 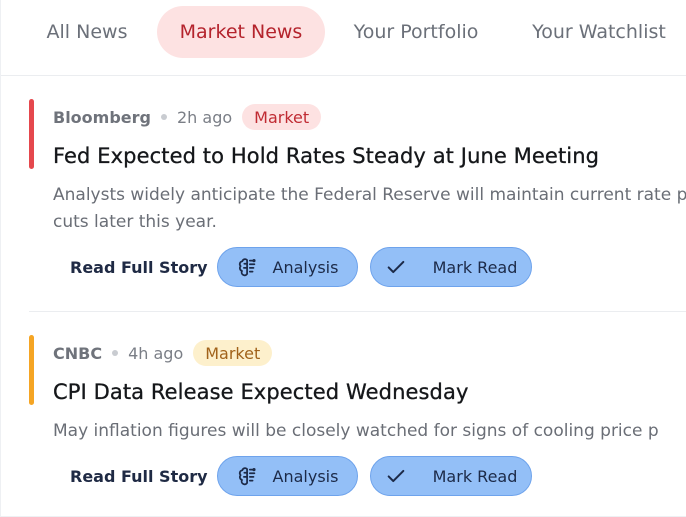 I want to click on article-meta: CNBC 4h ago Market, so click(x=163, y=353).